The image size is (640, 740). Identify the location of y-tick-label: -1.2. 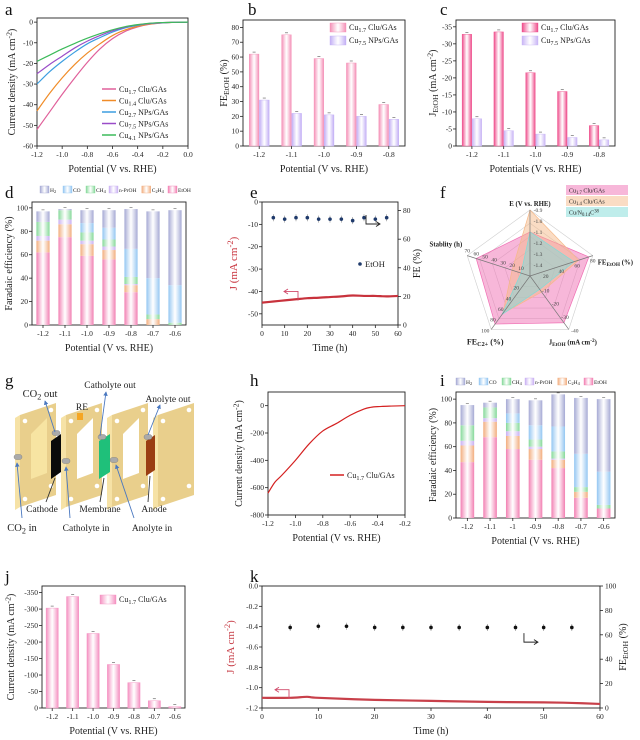
(252, 708).